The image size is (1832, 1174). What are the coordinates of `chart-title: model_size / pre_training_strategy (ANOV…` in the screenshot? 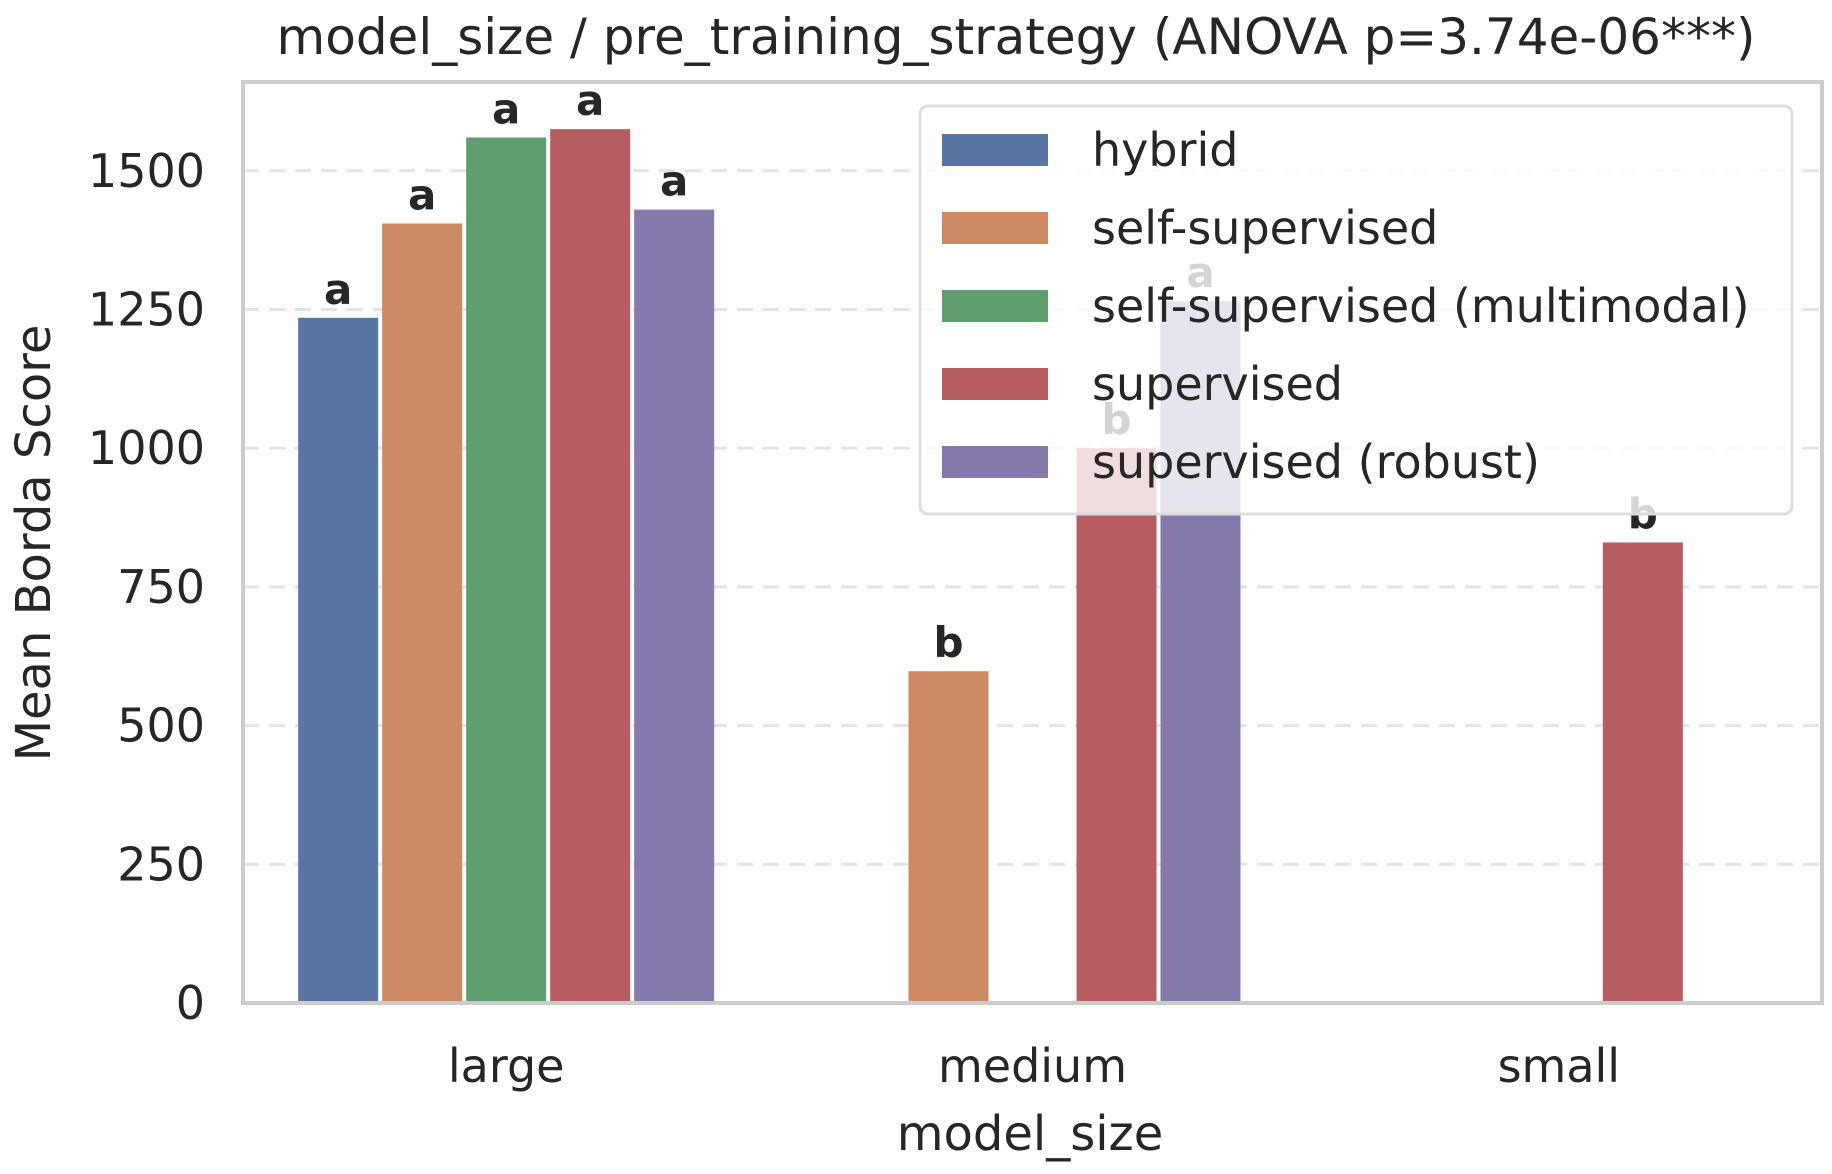 It's located at (1016, 37).